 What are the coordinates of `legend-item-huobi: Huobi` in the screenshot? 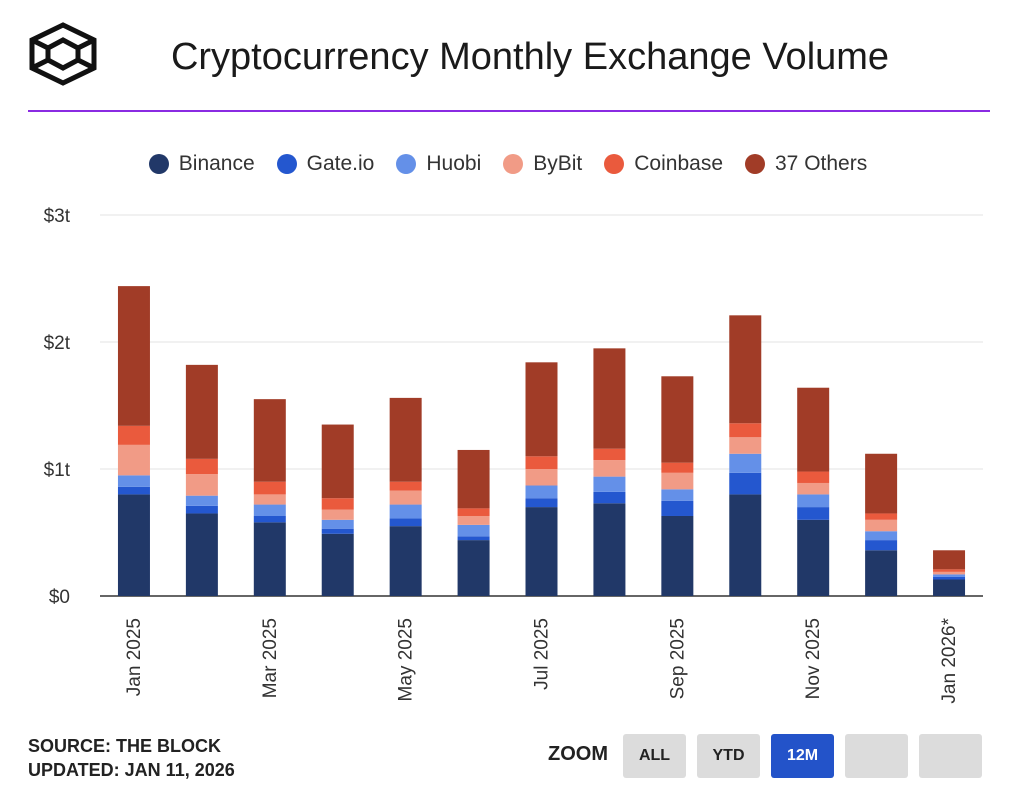 It's located at (438, 164).